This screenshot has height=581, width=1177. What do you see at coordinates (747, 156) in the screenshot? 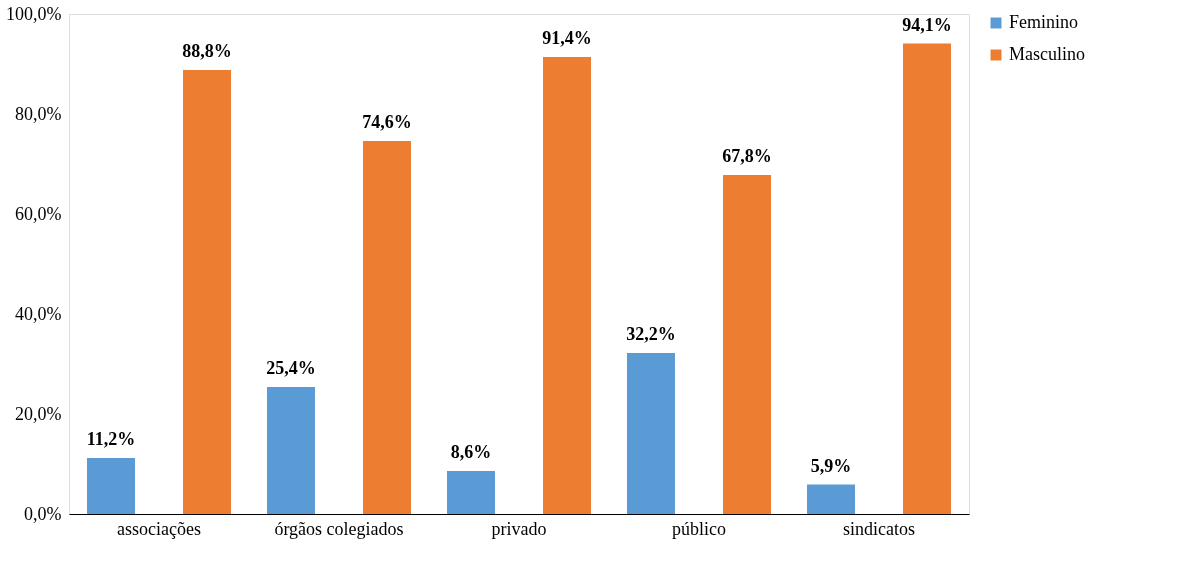
I see `data-label: 67,8%` at bounding box center [747, 156].